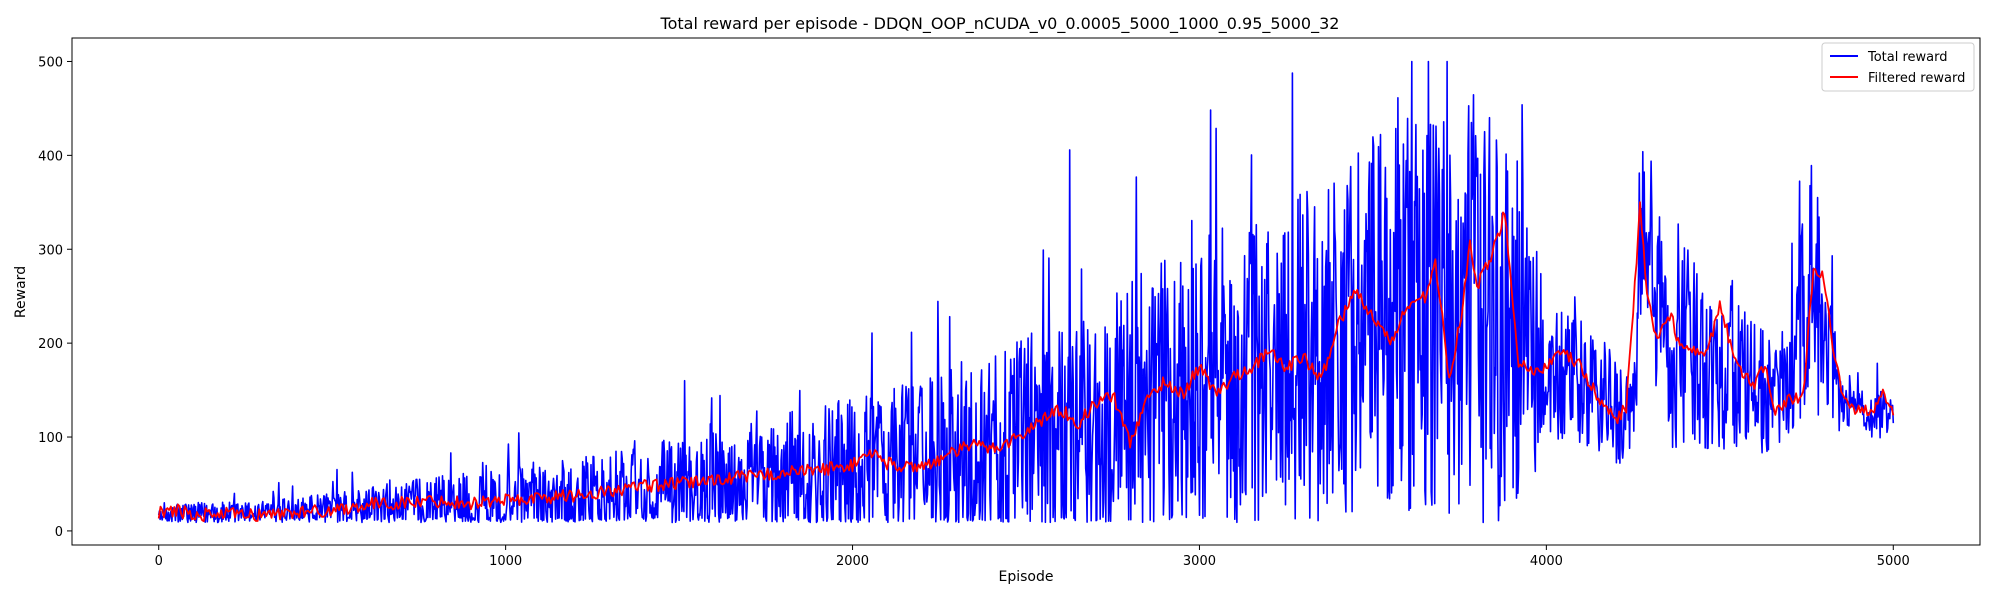  Describe the element at coordinates (505, 561) in the screenshot. I see `x-tick-label-1000: 1000` at that location.